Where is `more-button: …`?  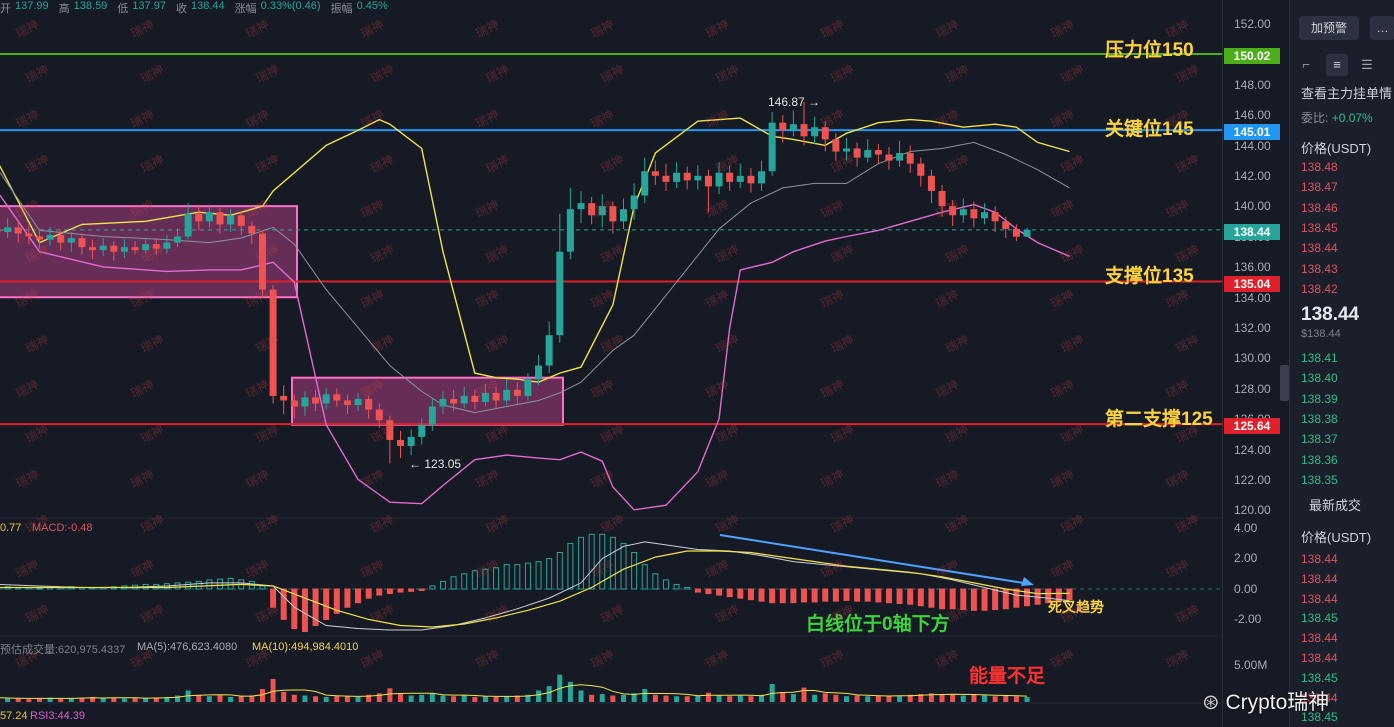 more-button: … is located at coordinates (1382, 28).